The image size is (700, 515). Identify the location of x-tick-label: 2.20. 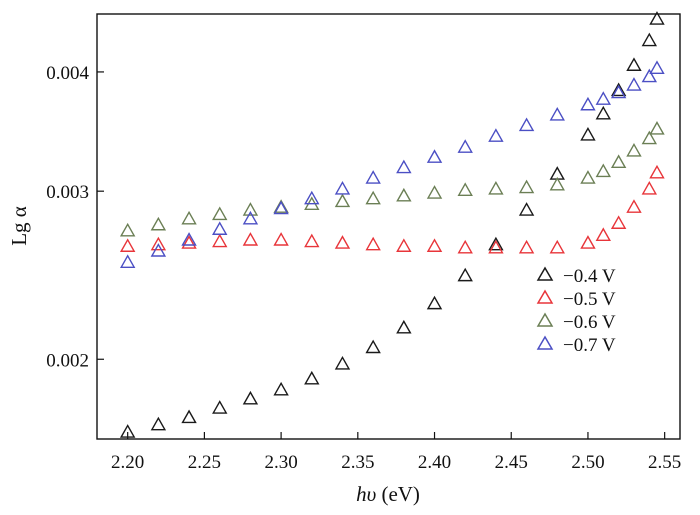
(127, 462).